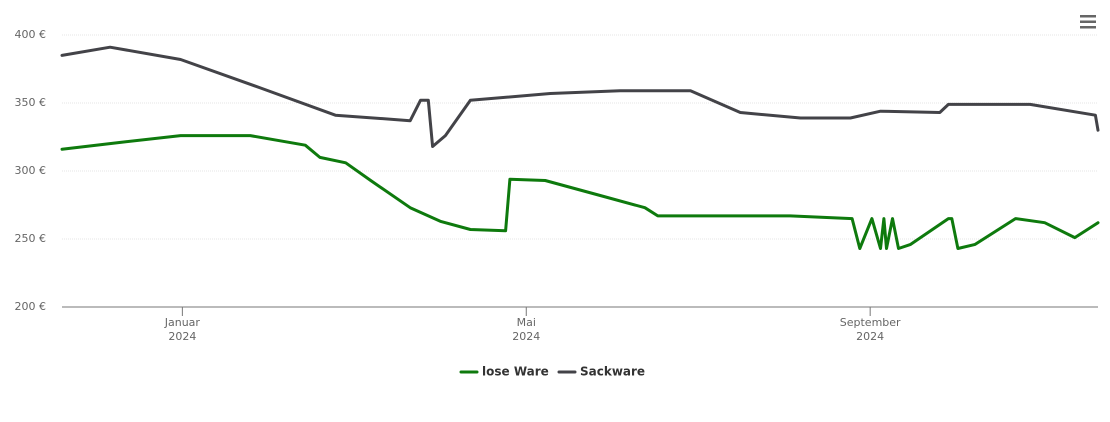 The image size is (1110, 422). I want to click on y-tick-label: 250 €, so click(31, 238).